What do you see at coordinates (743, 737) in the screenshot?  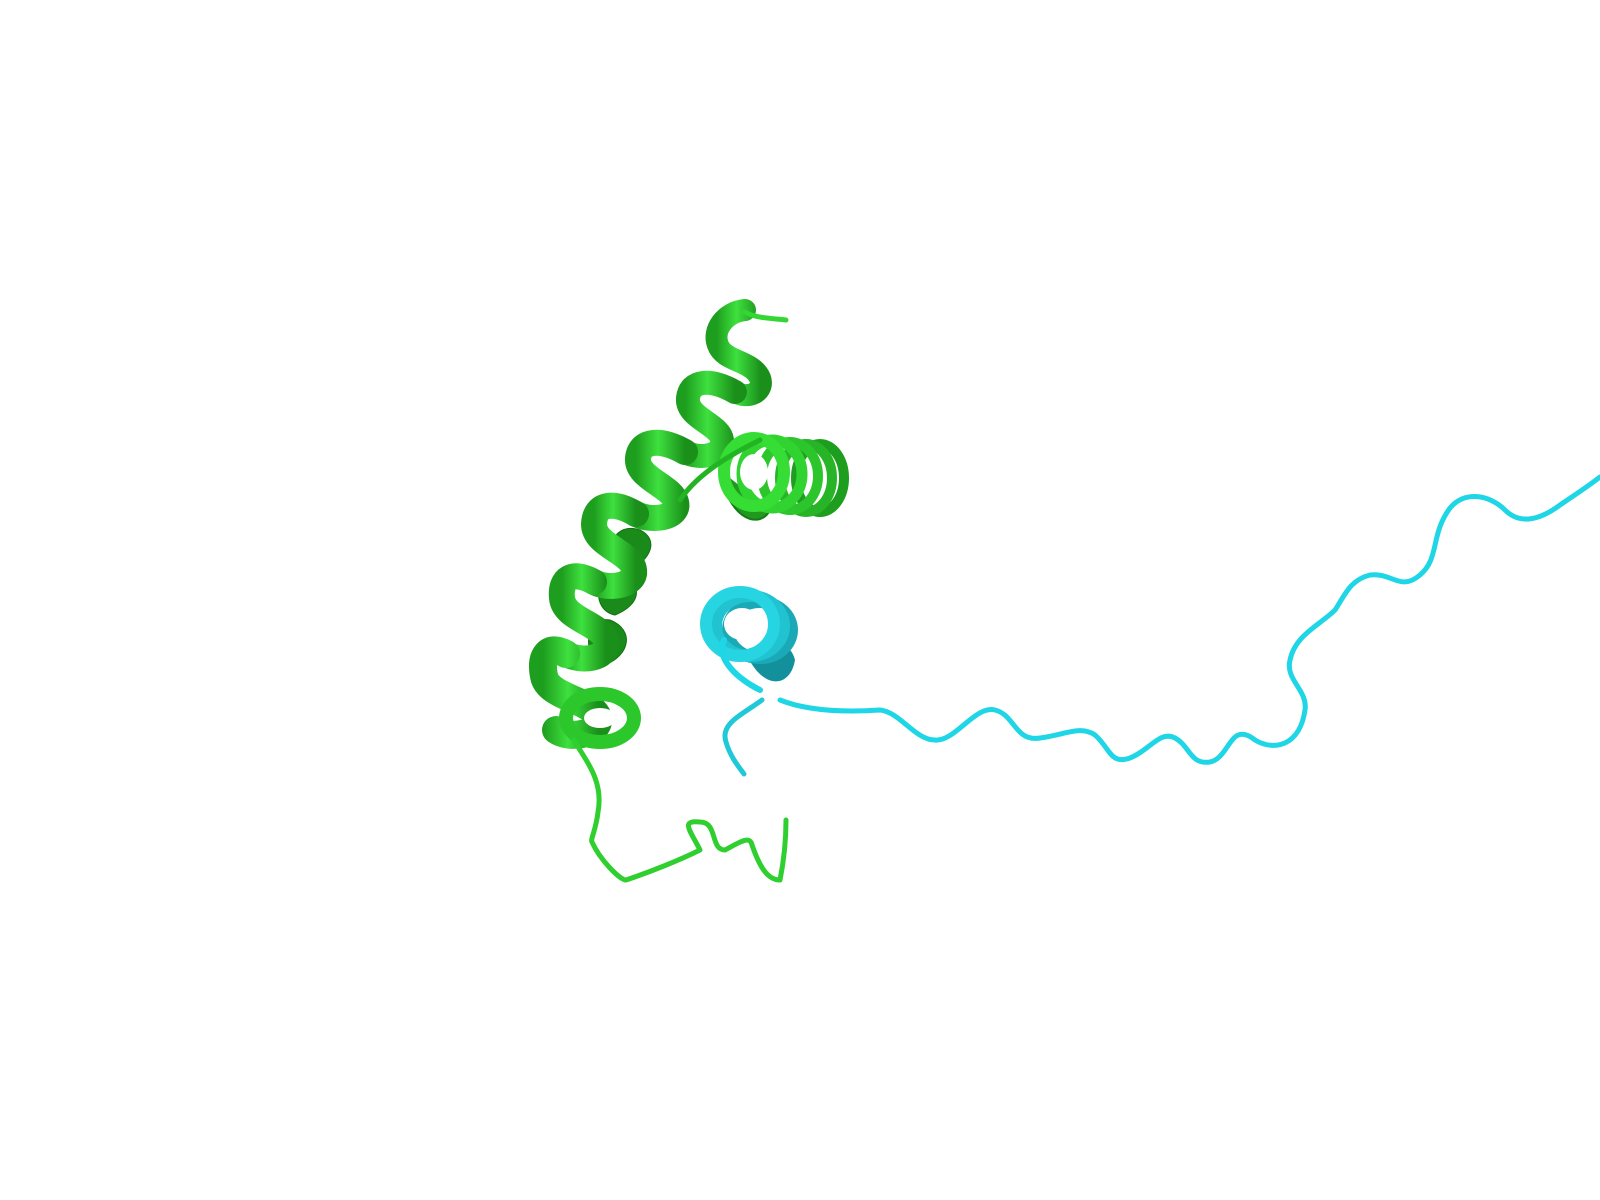 I see `cyan-n-term-coil` at bounding box center [743, 737].